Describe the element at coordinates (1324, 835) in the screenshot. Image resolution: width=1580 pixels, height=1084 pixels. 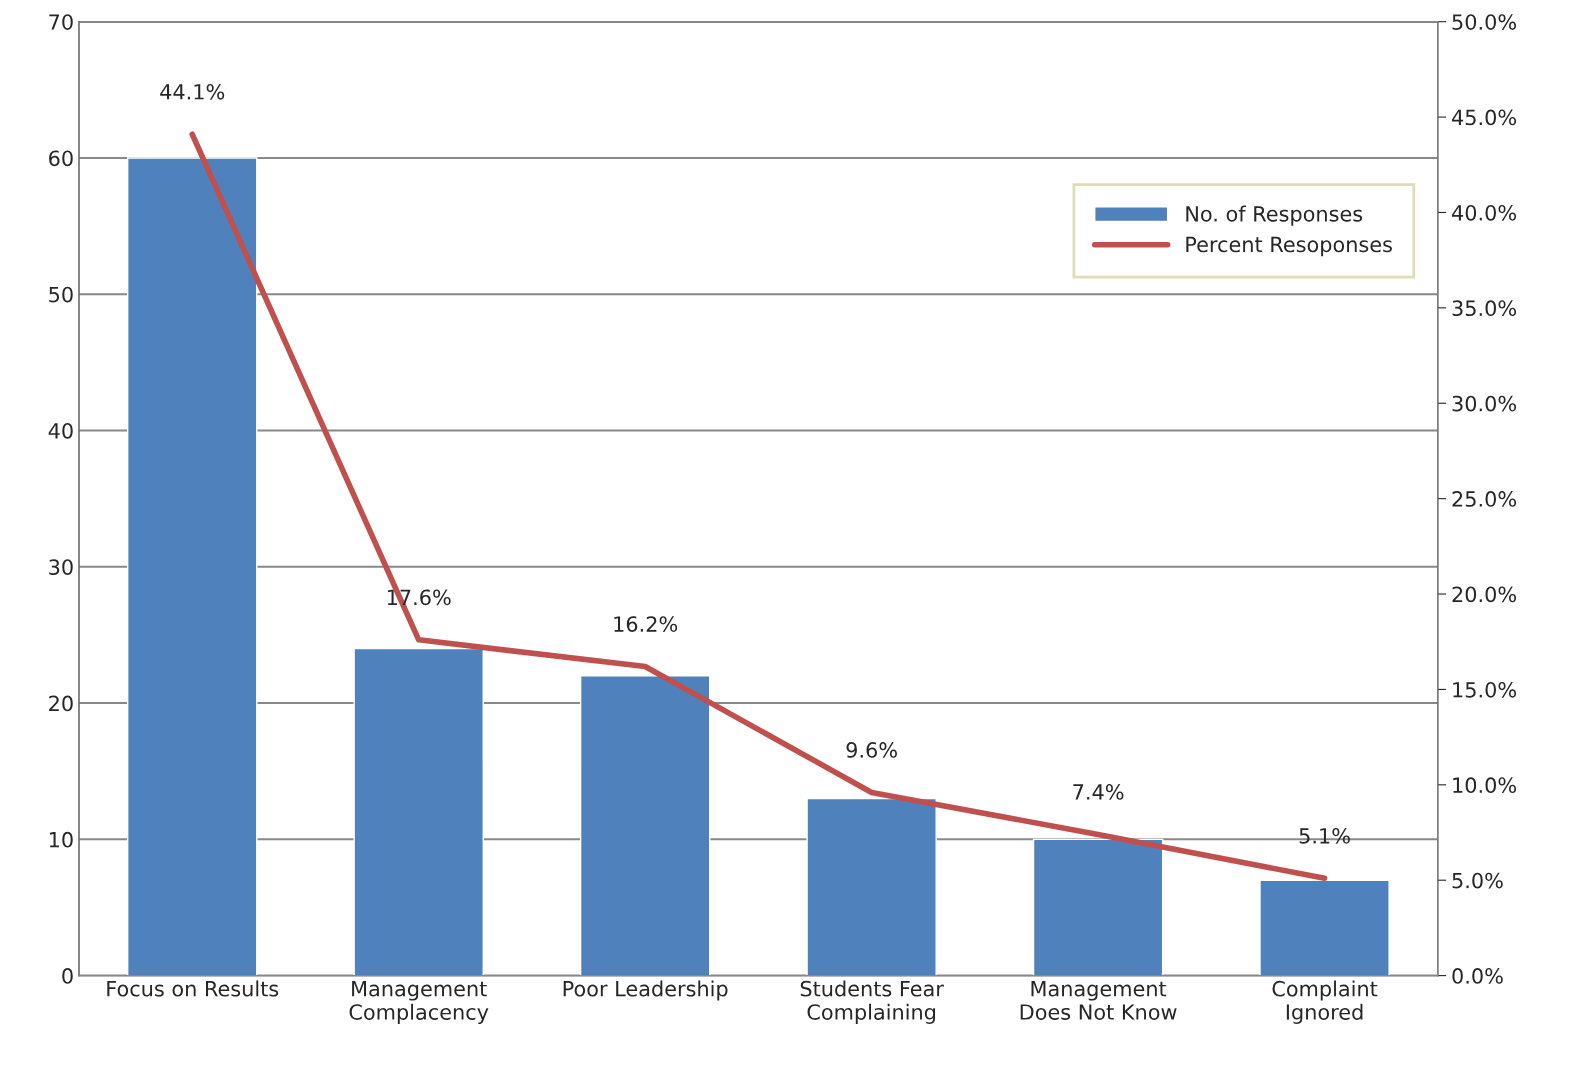
I see `data-label: 5.1%` at that location.